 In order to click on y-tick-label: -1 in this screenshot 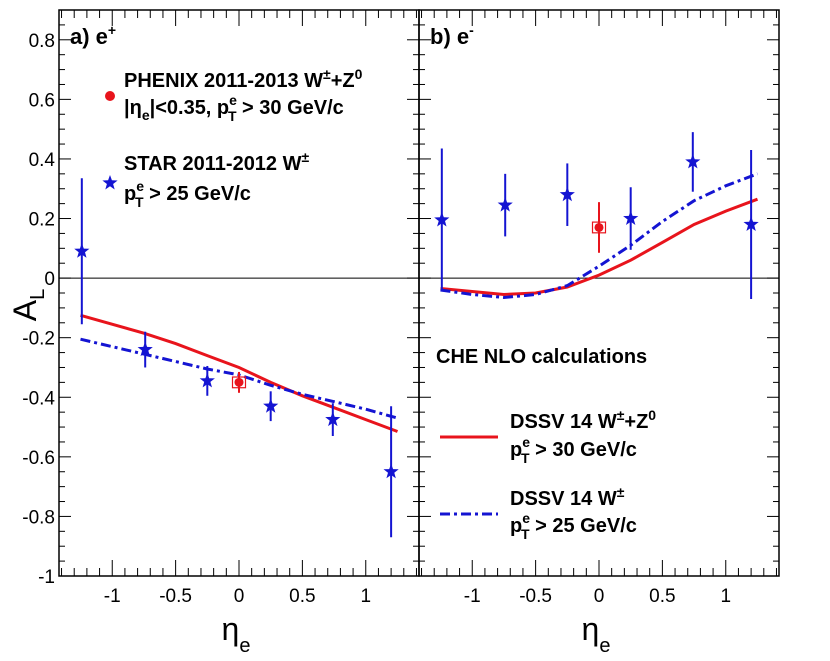, I will do `click(46, 577)`.